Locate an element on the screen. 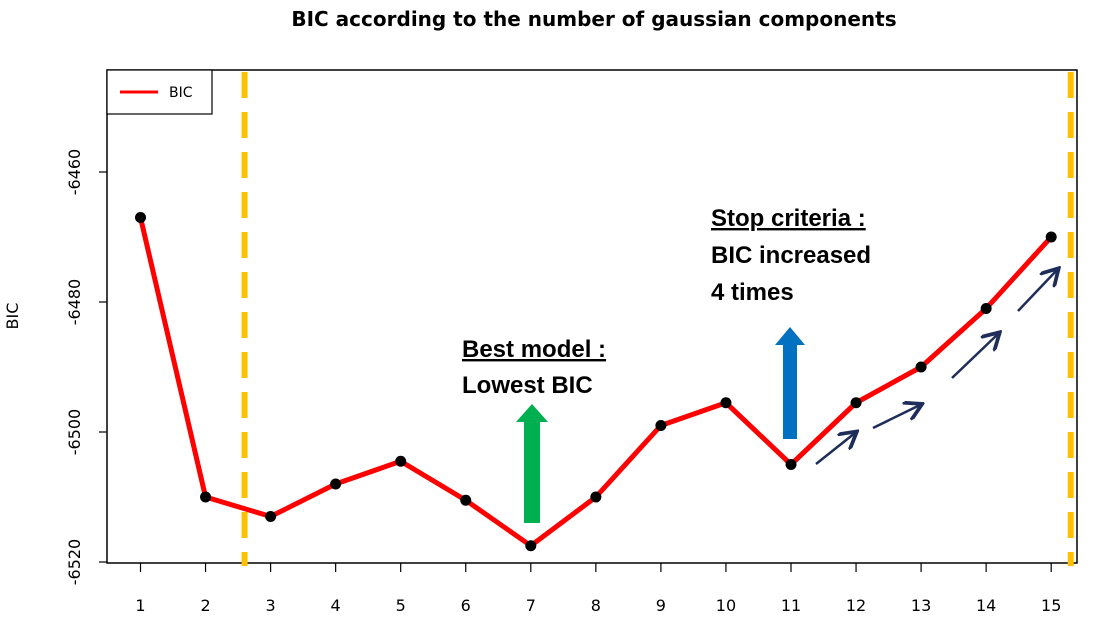 This screenshot has width=1104, height=629. stop-criteria-line-2: 4 times is located at coordinates (752, 292).